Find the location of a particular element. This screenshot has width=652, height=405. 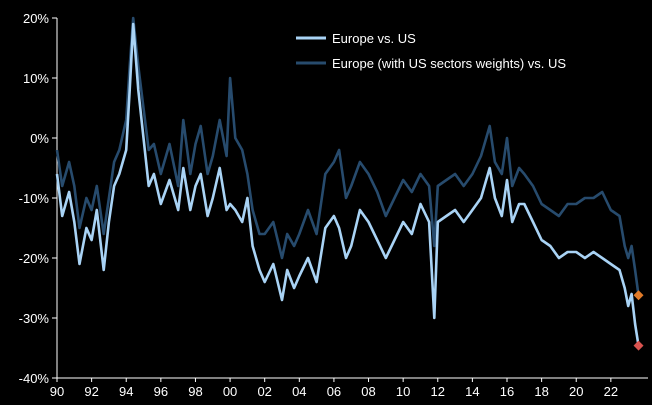

x-tick-label: 16 is located at coordinates (507, 391).